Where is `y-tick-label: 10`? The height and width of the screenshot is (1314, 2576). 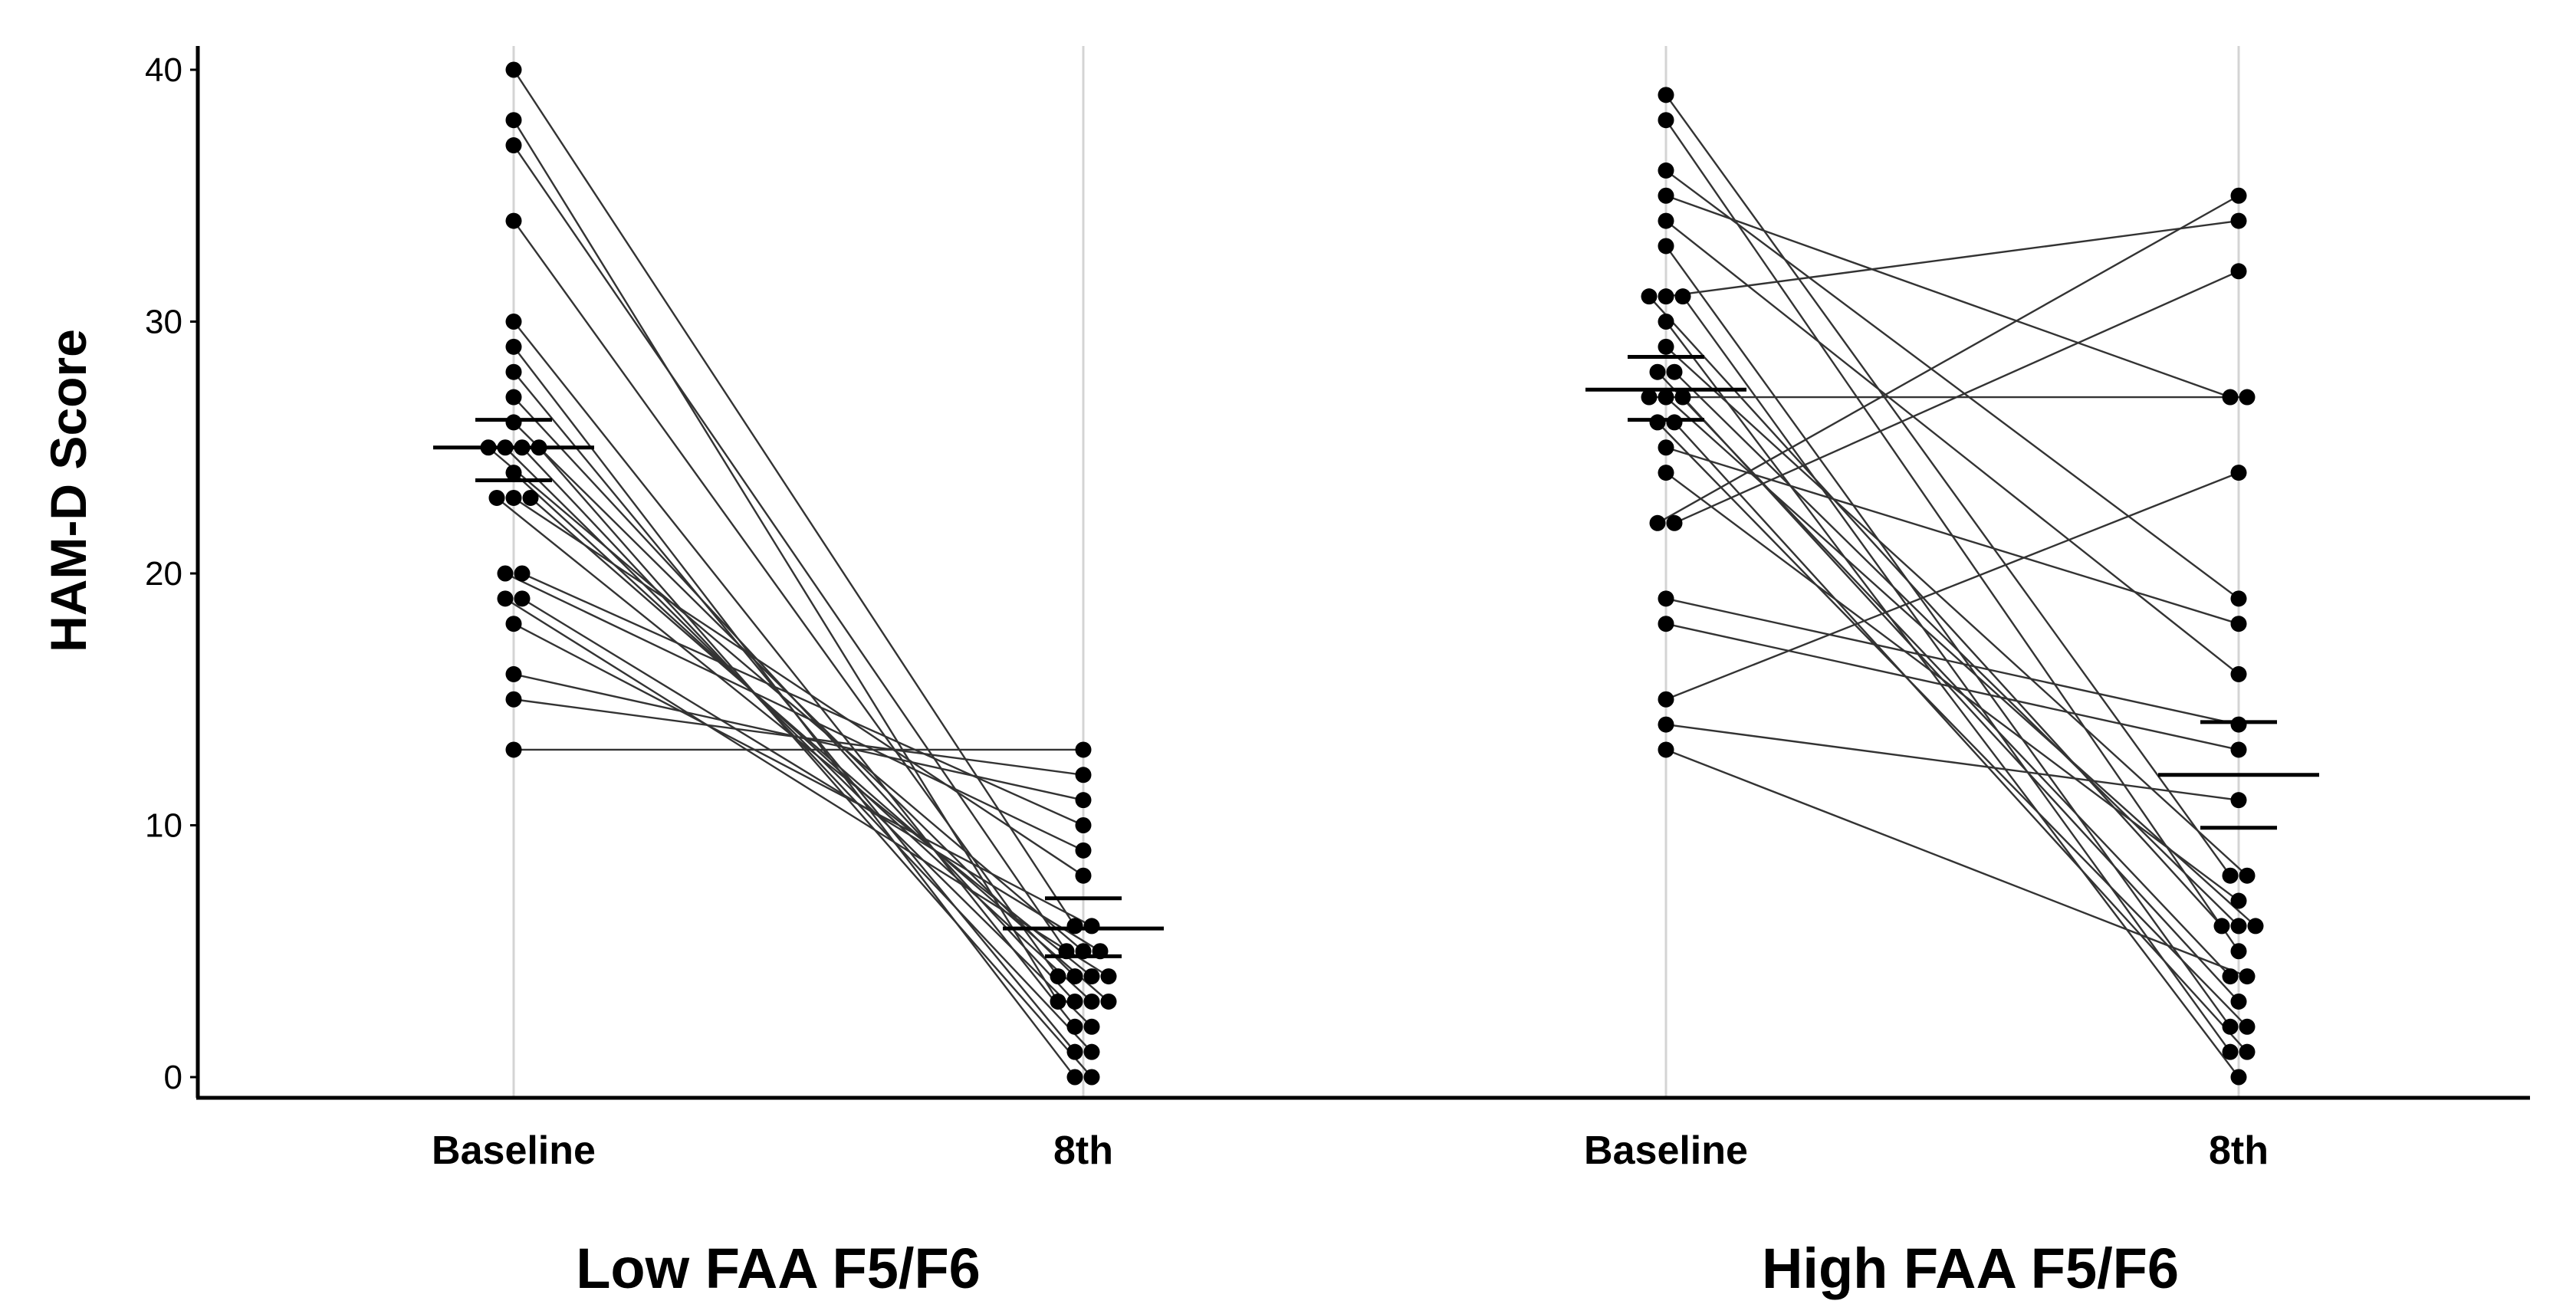 y-tick-label: 10 is located at coordinates (164, 826).